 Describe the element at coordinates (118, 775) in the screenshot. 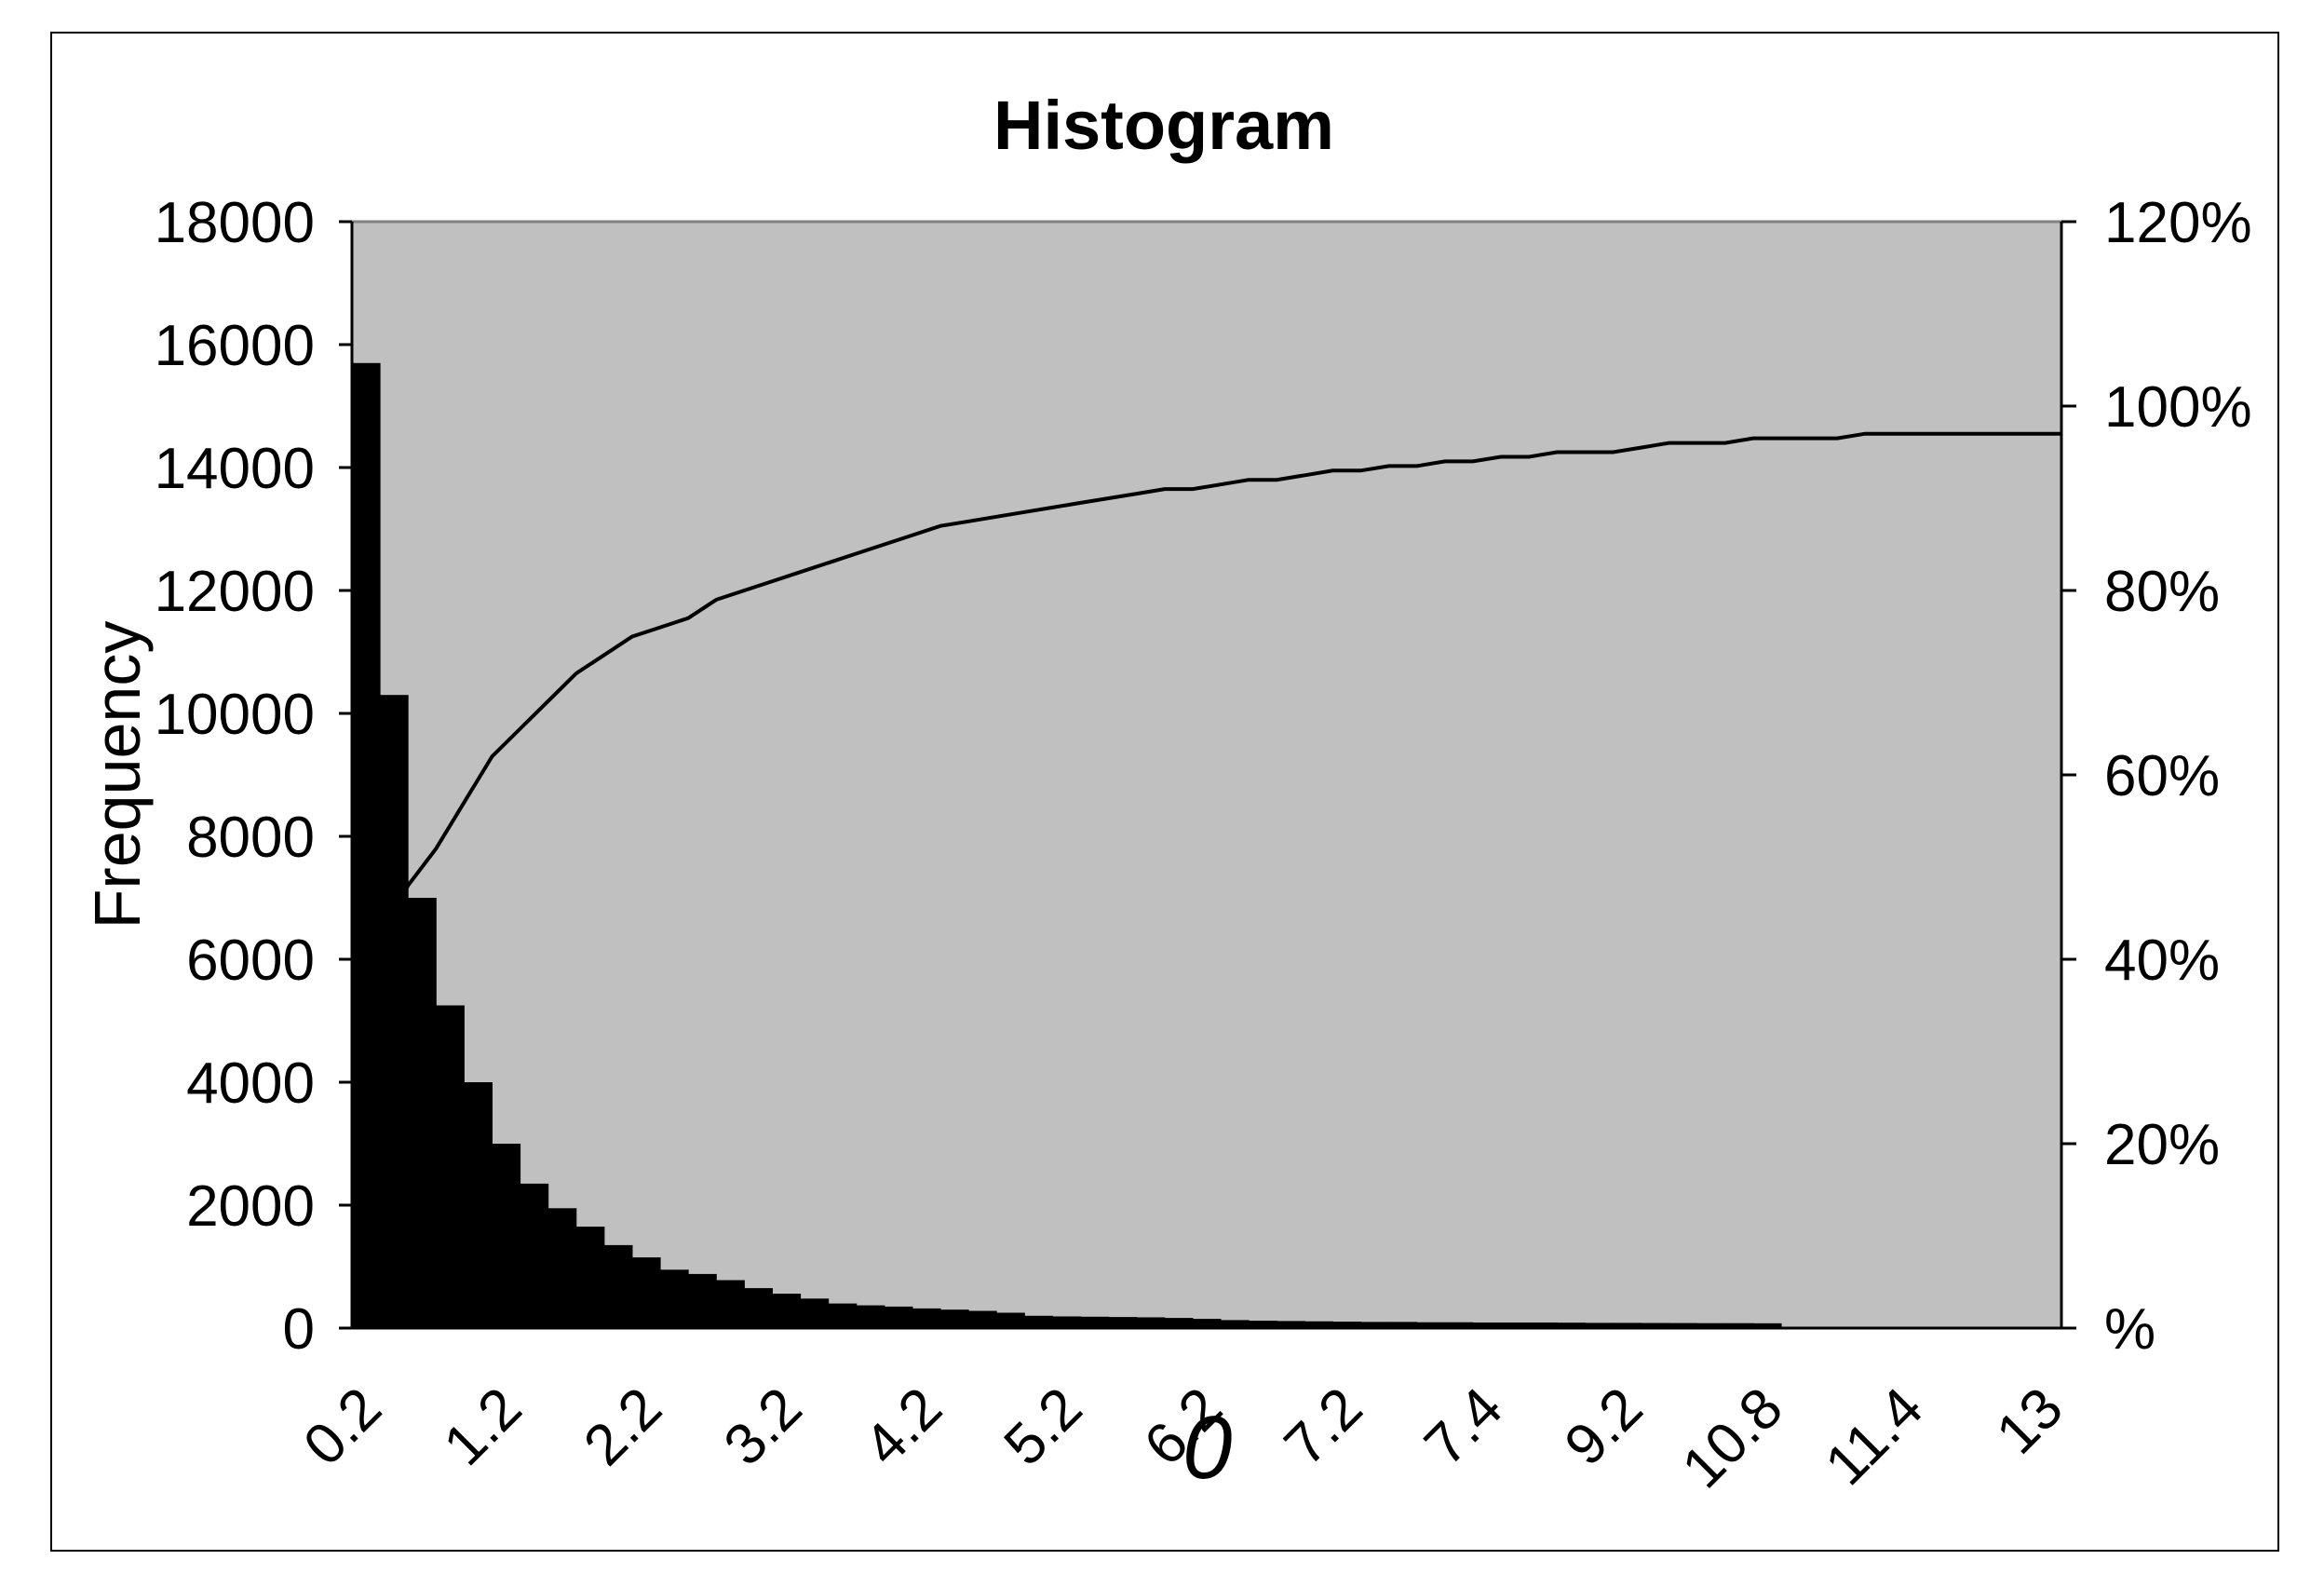

I see `y-axis-label: Frequency` at that location.